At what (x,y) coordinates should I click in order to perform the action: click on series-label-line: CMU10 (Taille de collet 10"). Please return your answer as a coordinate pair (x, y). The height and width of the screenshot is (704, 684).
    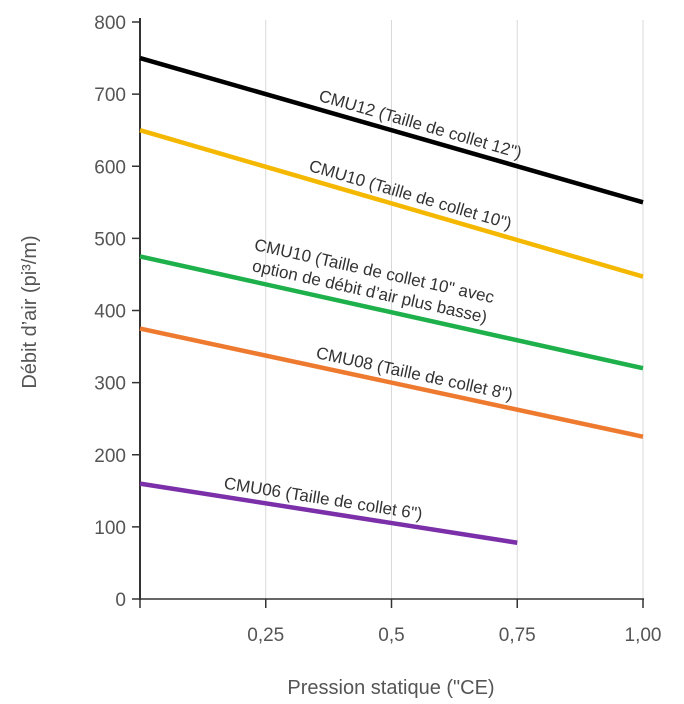
    Looking at the image, I should click on (410, 194).